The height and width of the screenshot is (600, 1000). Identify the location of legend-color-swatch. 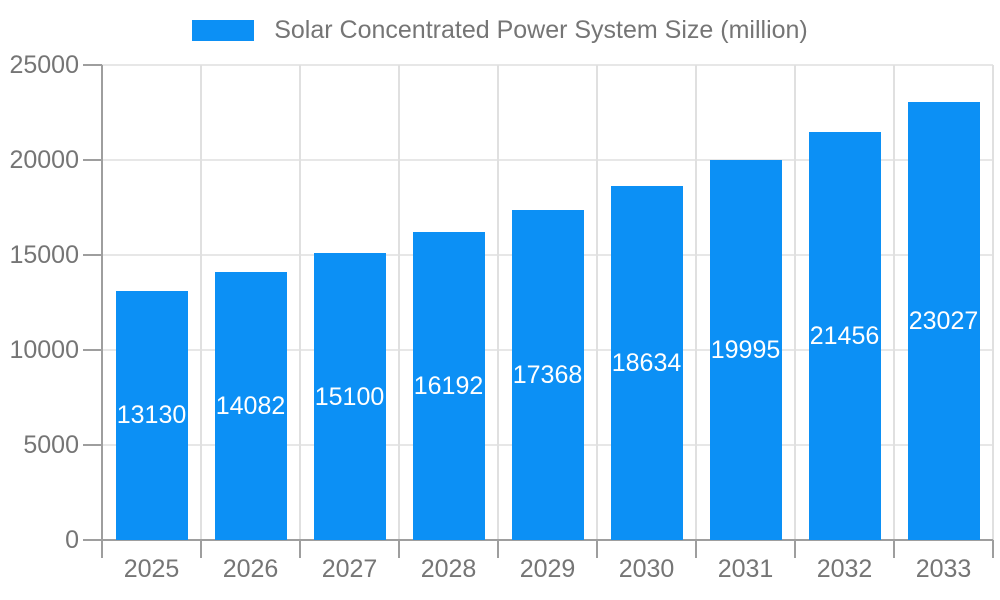
(223, 30).